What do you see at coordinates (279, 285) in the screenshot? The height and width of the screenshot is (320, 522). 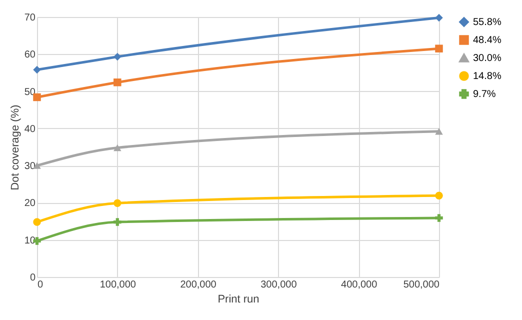 I see `x-tick-label: 300,000` at bounding box center [279, 285].